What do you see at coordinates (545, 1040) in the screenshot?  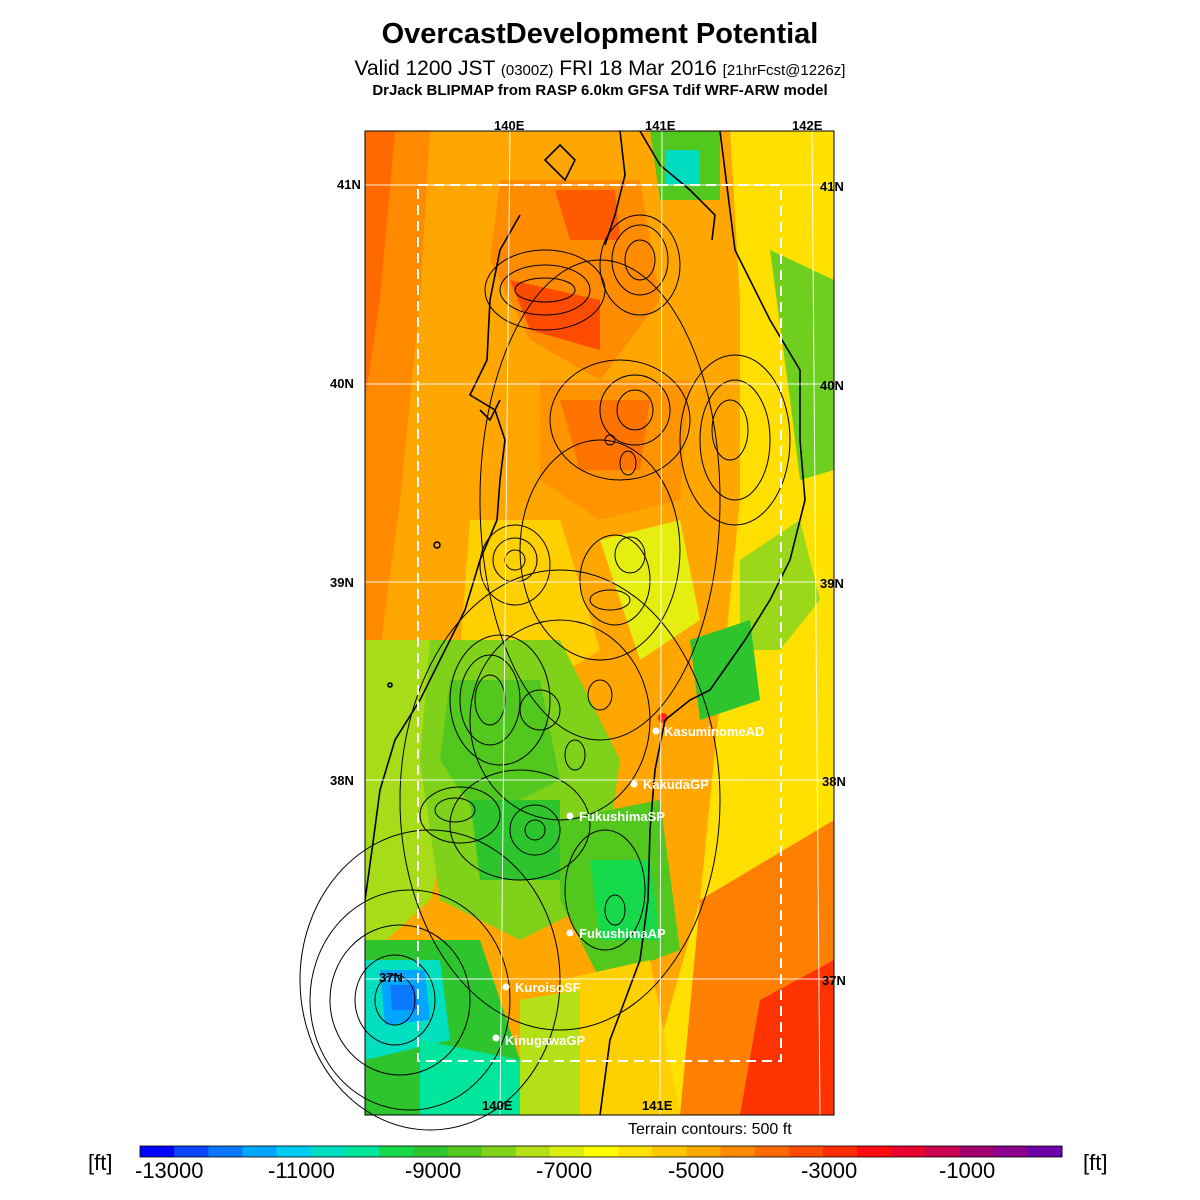 I see `station-label: KinugawaGP` at bounding box center [545, 1040].